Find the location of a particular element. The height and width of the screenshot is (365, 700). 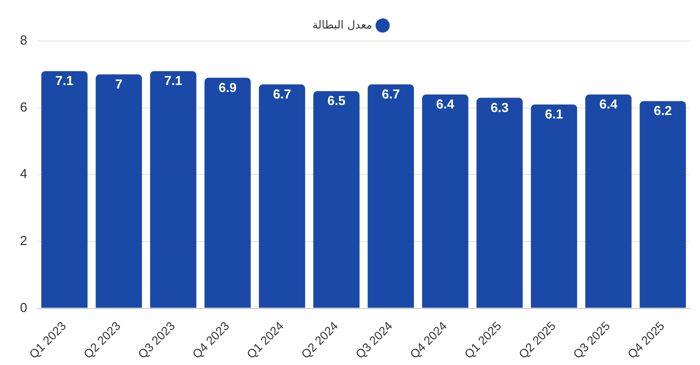

data-label: 6.9 is located at coordinates (227, 87).